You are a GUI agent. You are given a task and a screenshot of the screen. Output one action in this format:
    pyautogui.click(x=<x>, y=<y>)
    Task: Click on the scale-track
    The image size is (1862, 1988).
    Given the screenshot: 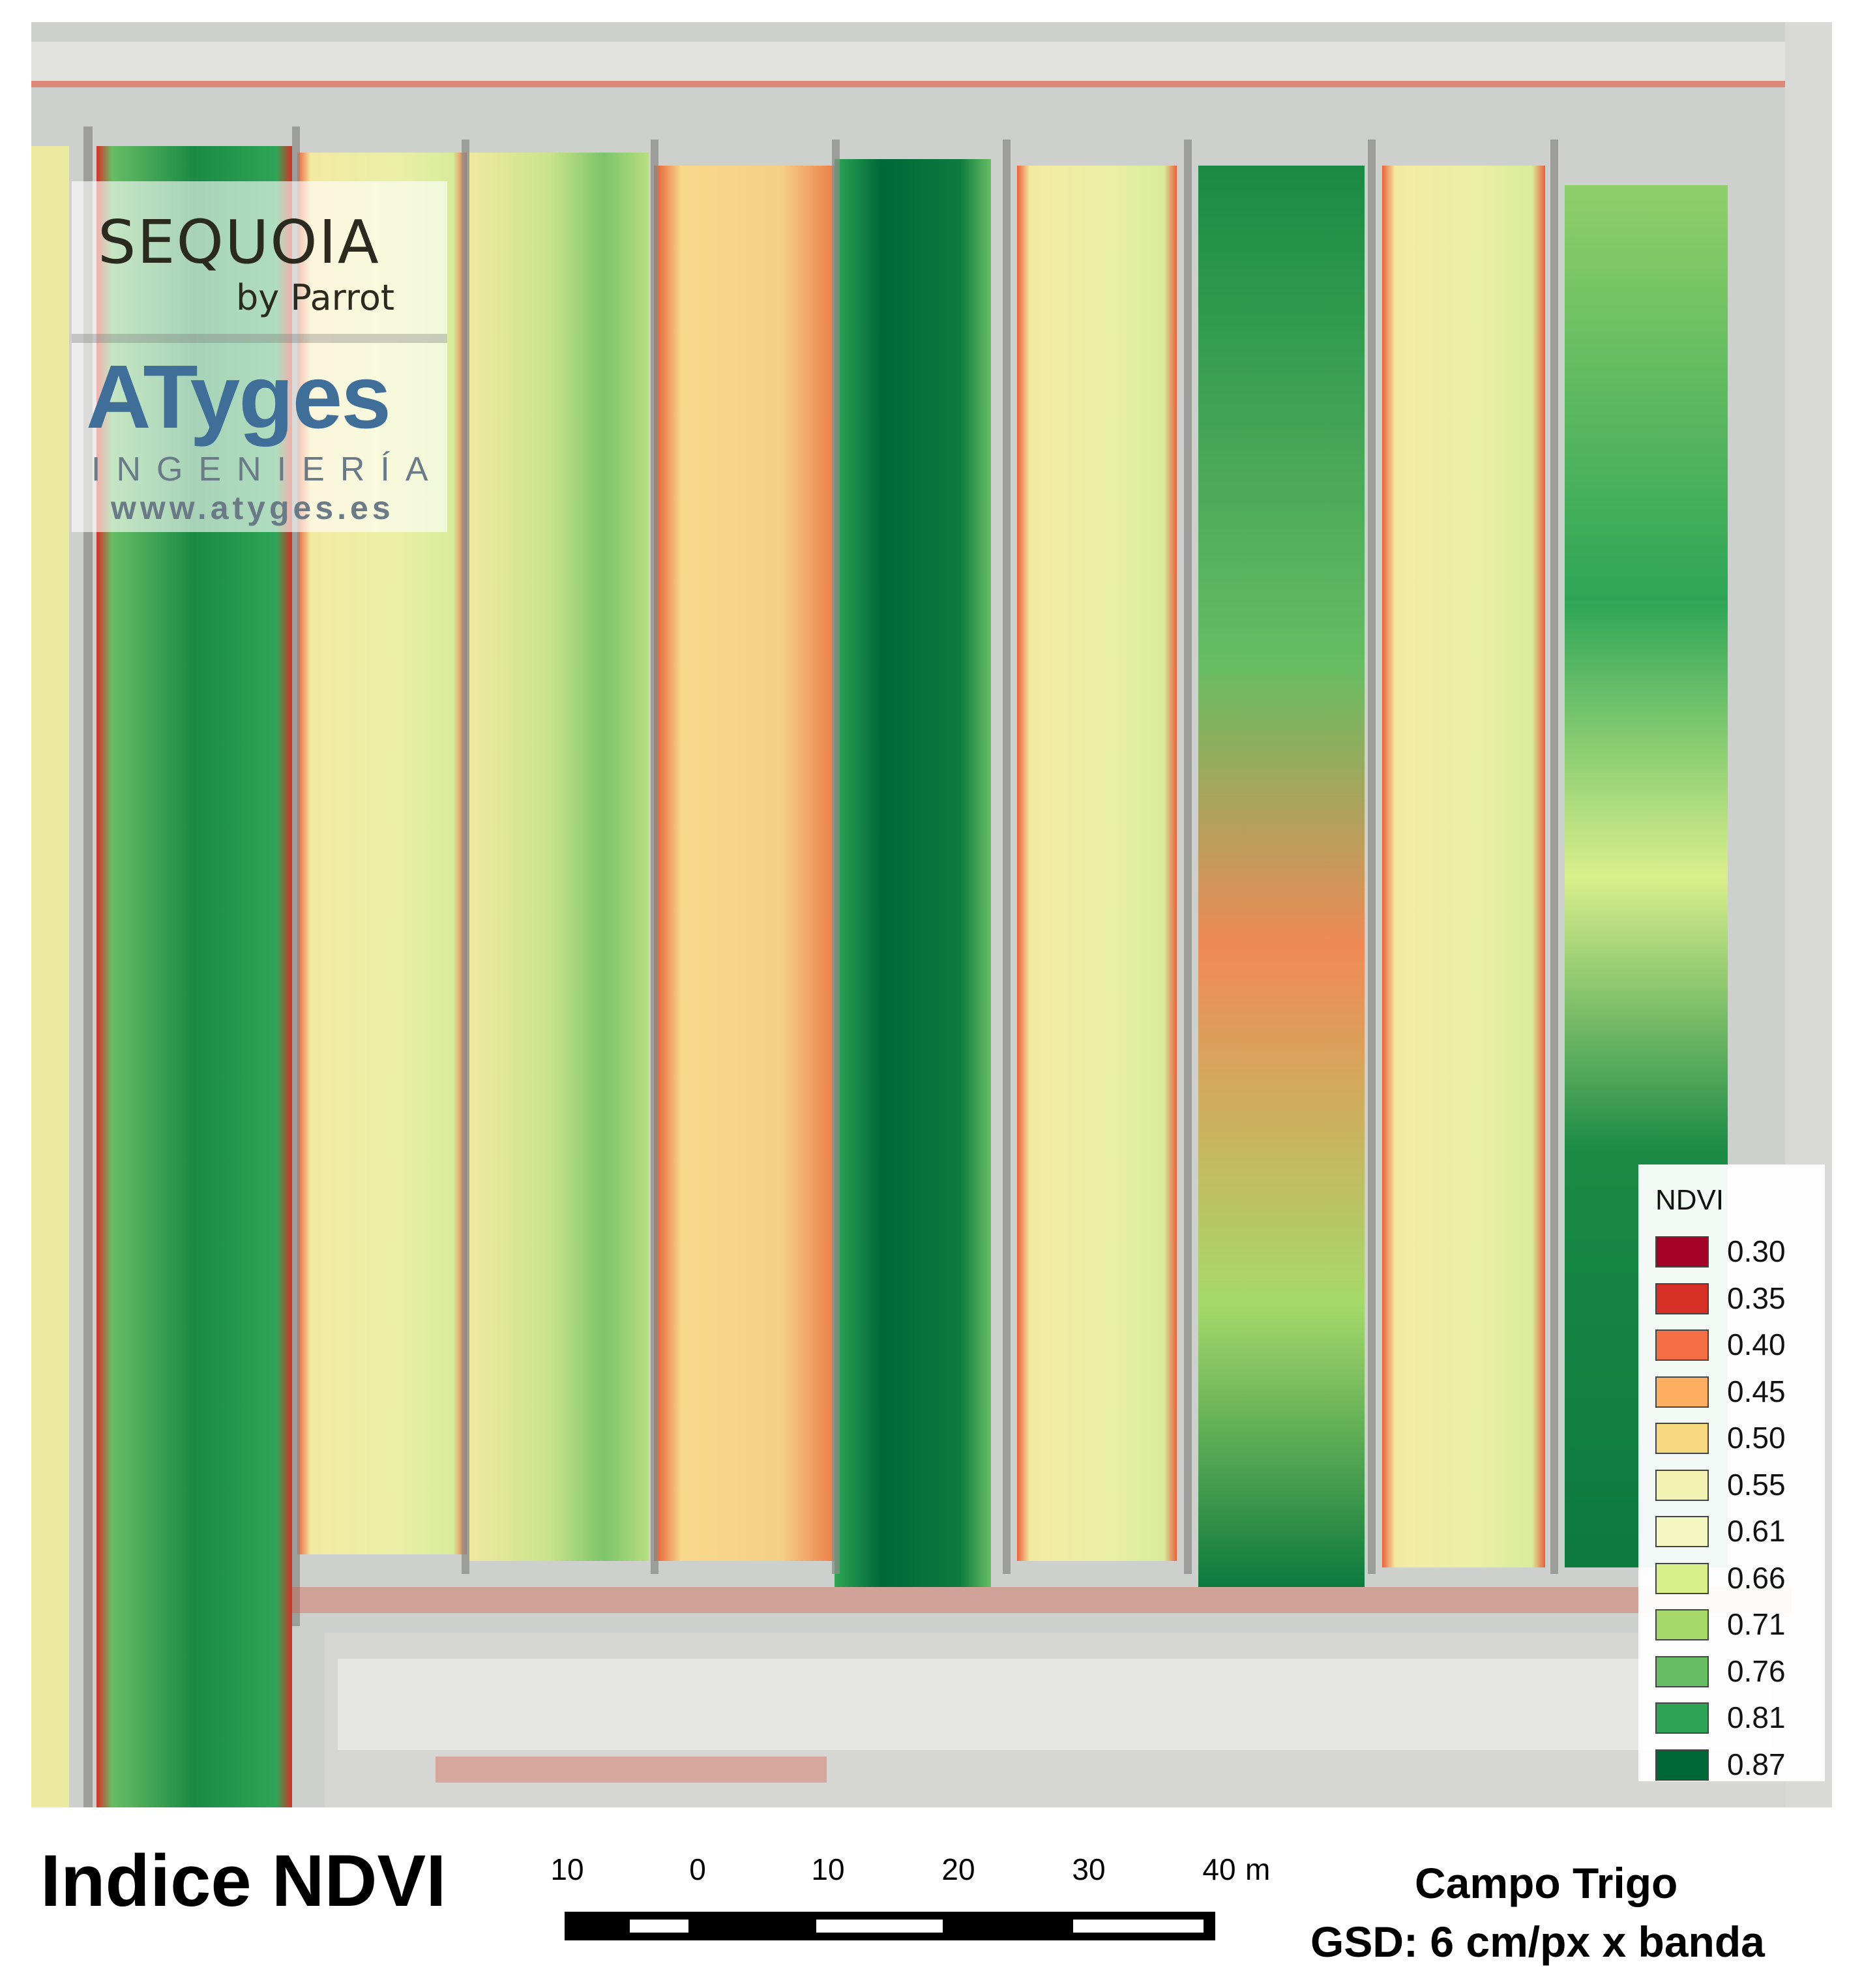 What is the action you would take?
    pyautogui.click(x=890, y=1926)
    